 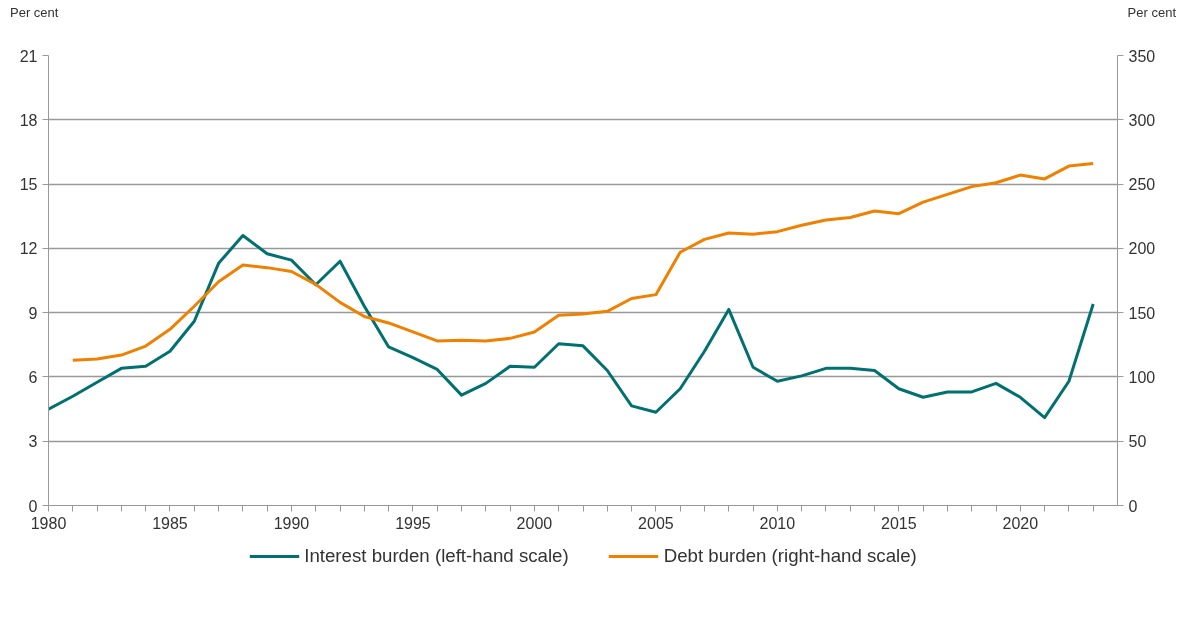 I want to click on y2-axis-title: Per cent, so click(x=1151, y=13).